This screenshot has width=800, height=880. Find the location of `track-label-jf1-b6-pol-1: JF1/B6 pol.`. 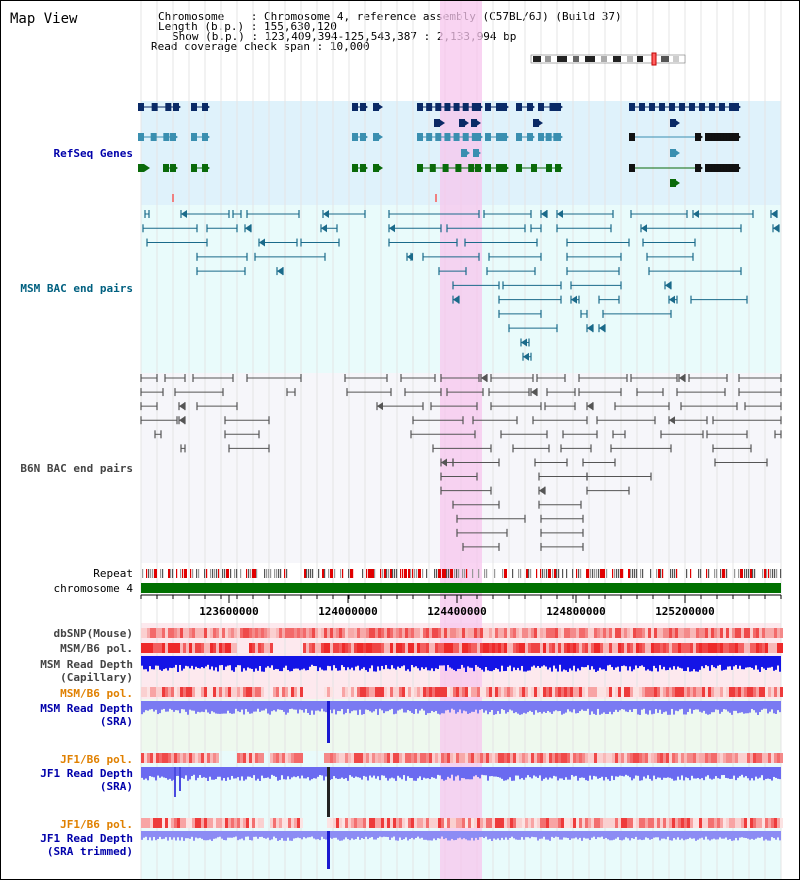

track-label-jf1-b6-pol-1: JF1/B6 pol. is located at coordinates (96, 759).